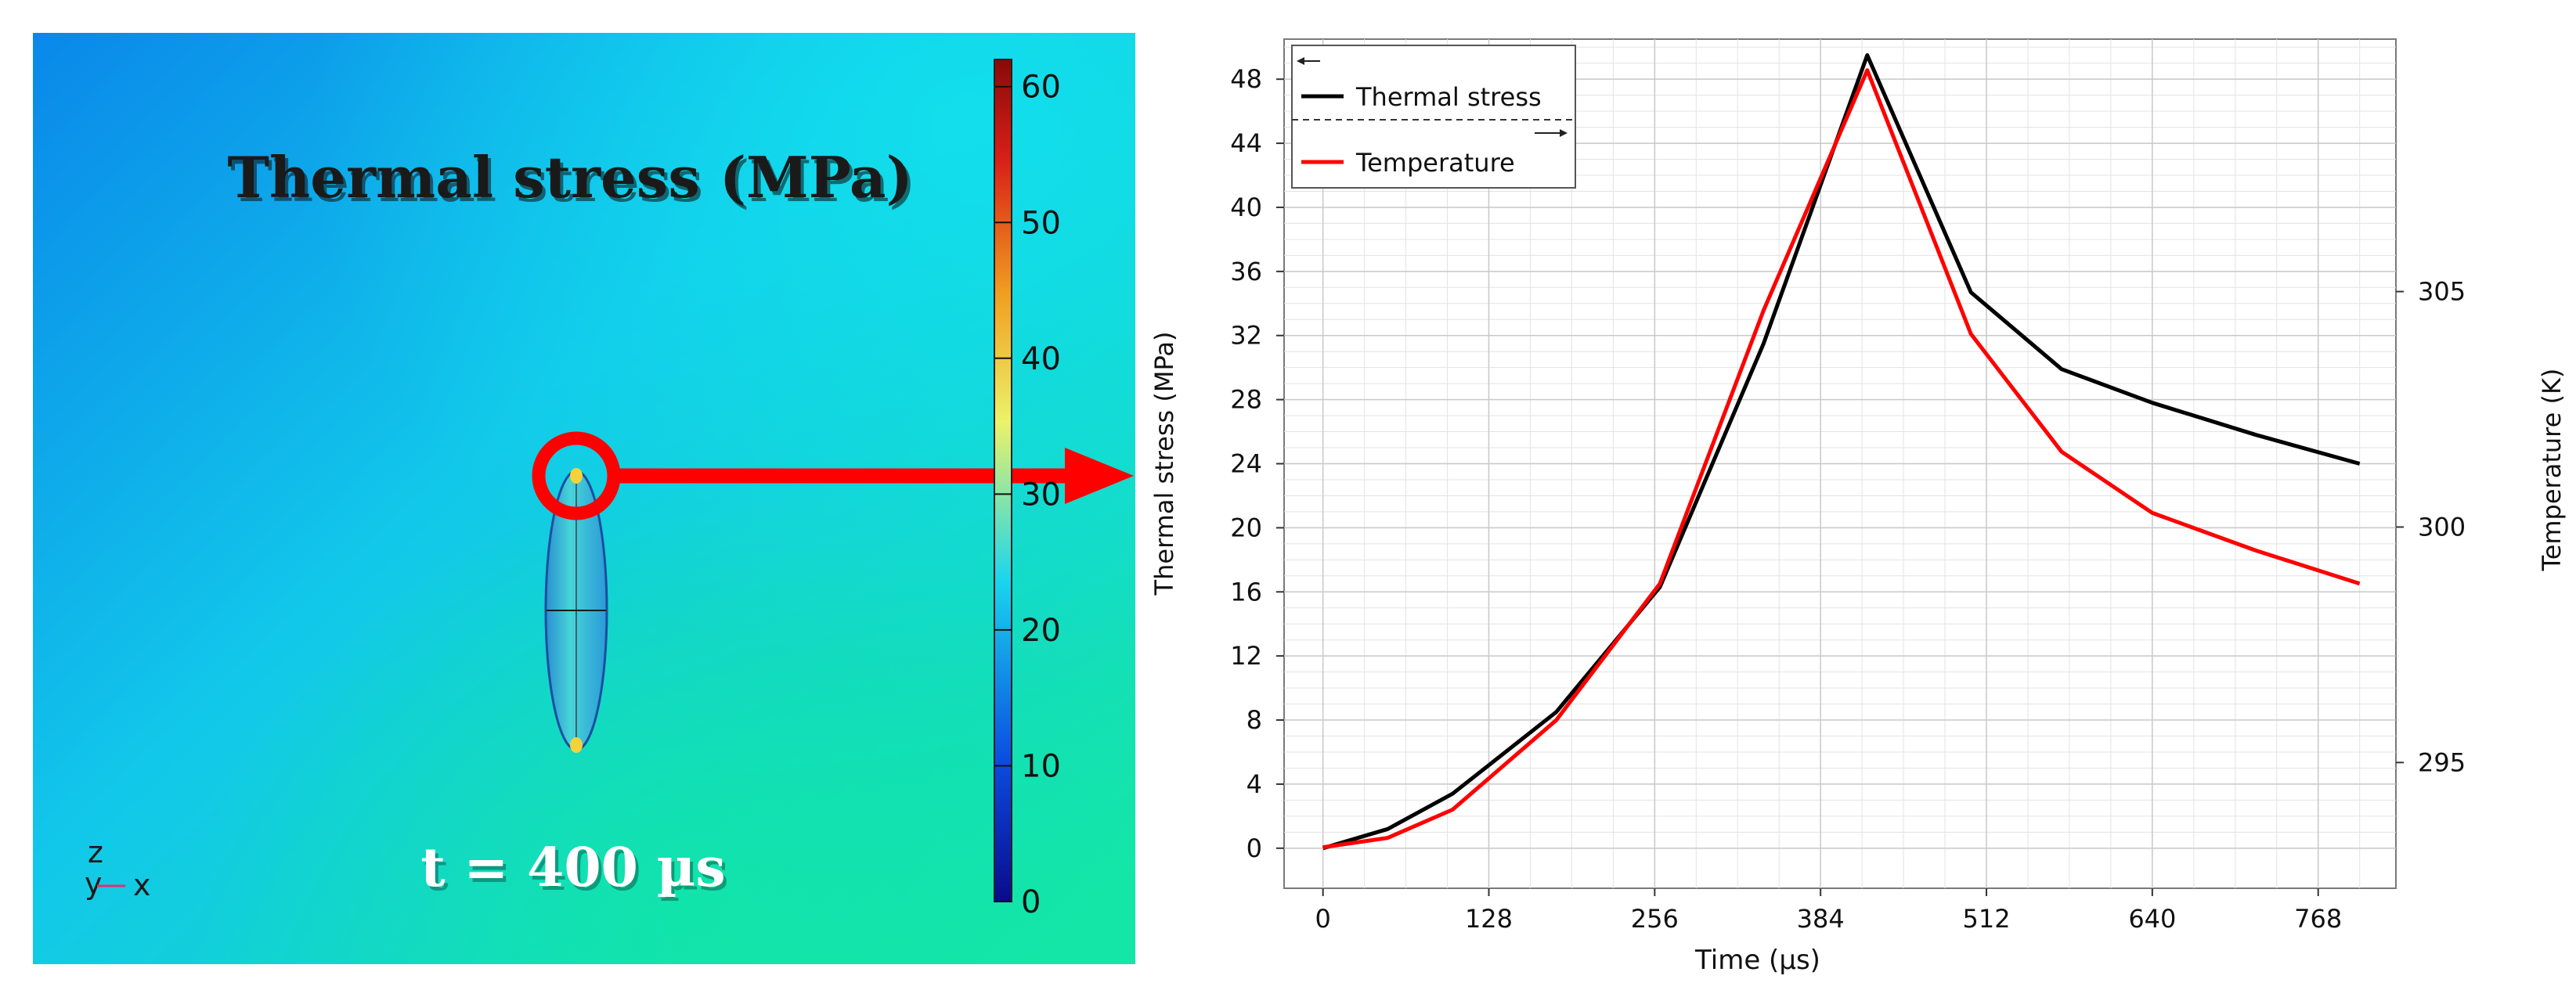 Image resolution: width=2576 pixels, height=1008 pixels. What do you see at coordinates (1041, 766) in the screenshot?
I see `colorbar-tick-label: 10` at bounding box center [1041, 766].